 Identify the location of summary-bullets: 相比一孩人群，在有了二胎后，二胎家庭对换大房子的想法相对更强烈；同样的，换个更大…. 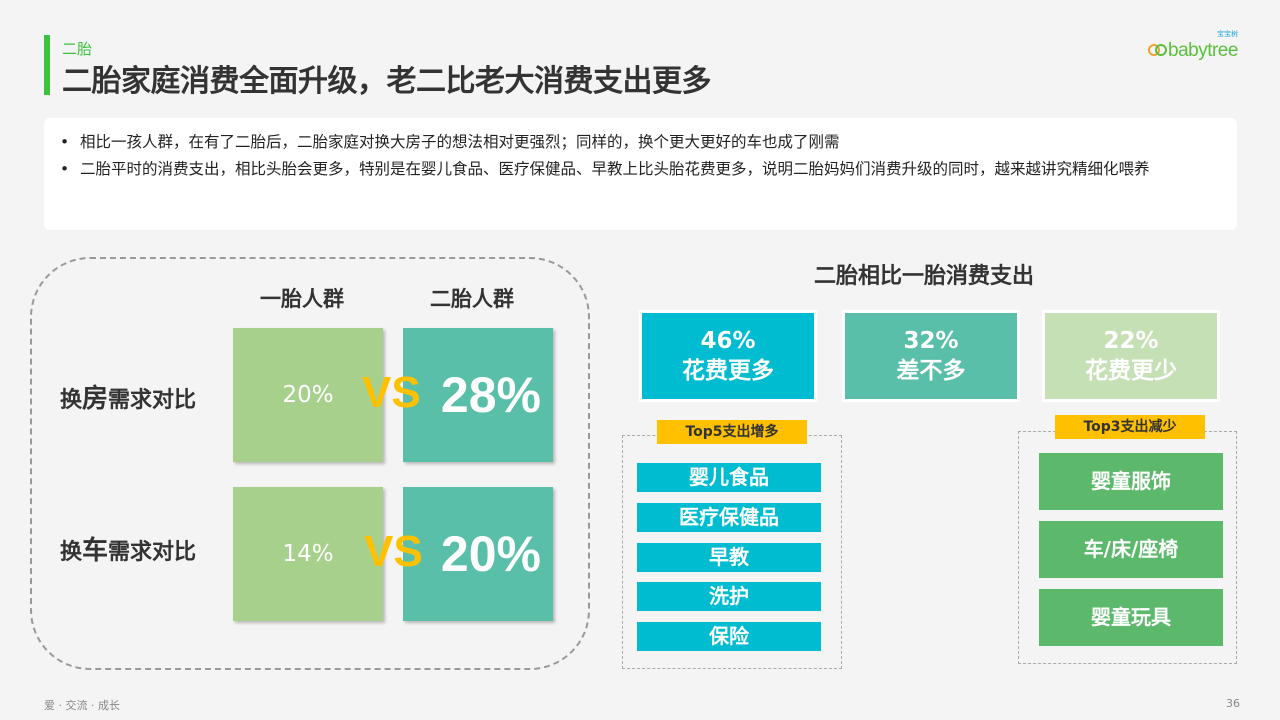
(640, 174).